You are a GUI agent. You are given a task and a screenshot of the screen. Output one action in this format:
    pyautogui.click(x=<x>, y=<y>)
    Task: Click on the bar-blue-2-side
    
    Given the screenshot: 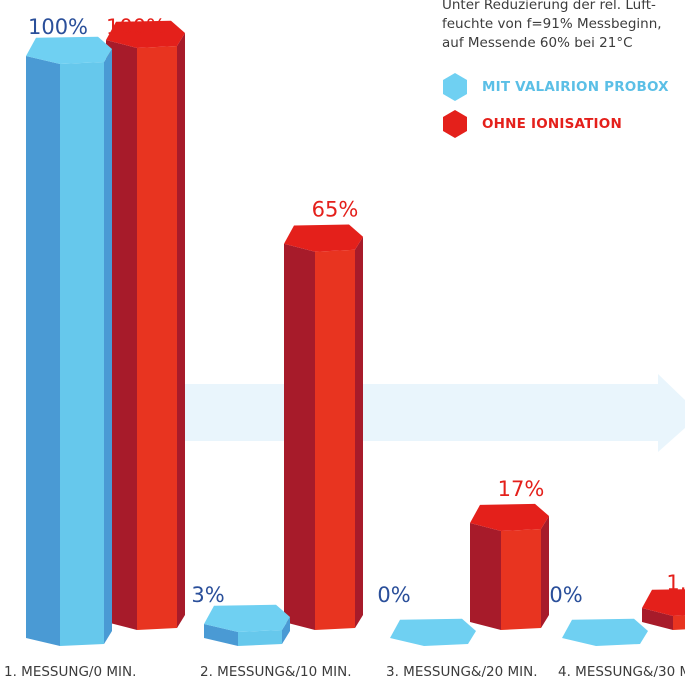 What is the action you would take?
    pyautogui.click(x=221, y=635)
    